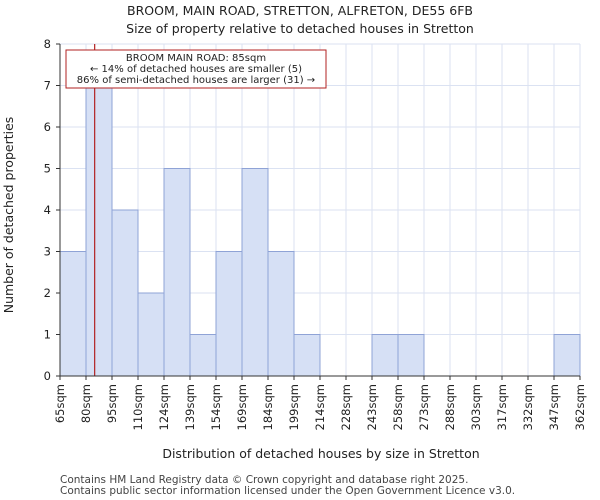  I want to click on y-tick-label: 2, so click(47, 293).